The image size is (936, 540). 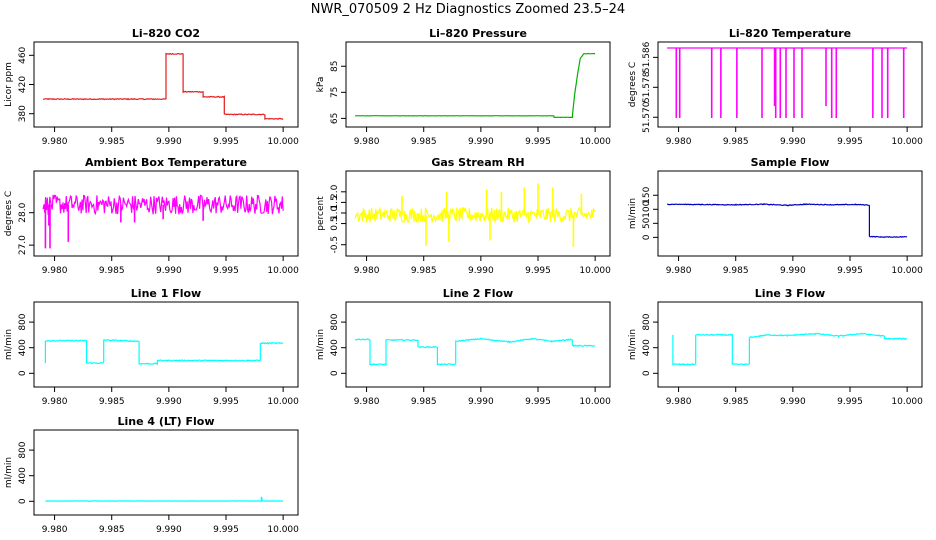 I want to click on panel-title: Line 1 Flow, so click(x=166, y=293).